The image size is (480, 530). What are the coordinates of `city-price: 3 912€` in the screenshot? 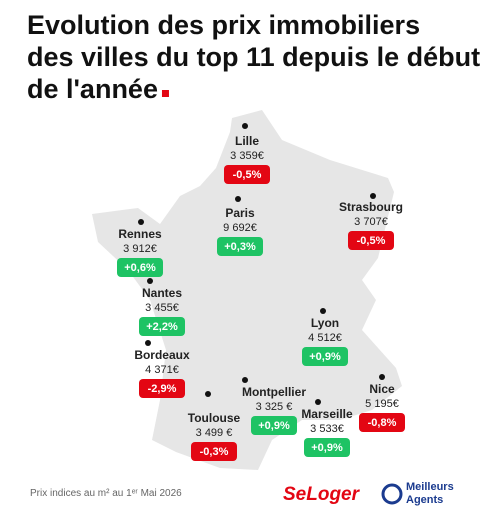 It's located at (140, 249).